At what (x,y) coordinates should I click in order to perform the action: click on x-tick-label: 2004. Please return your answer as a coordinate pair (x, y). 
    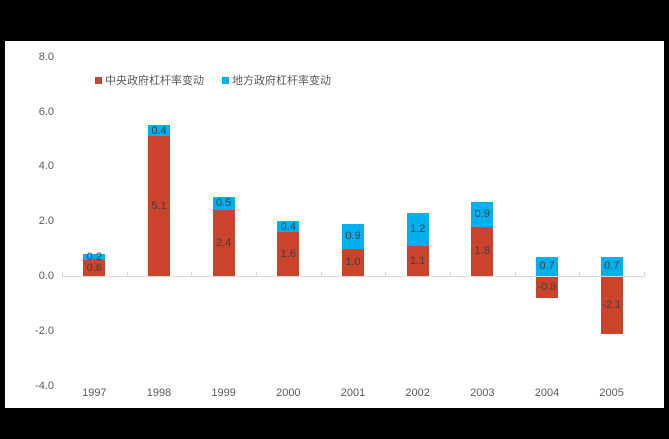
    Looking at the image, I should click on (547, 393).